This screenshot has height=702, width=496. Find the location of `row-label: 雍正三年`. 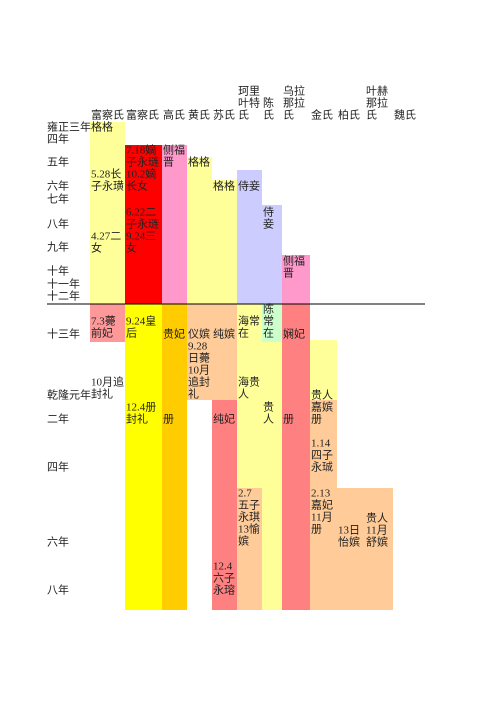

row-label: 雍正三年 is located at coordinates (69, 127).